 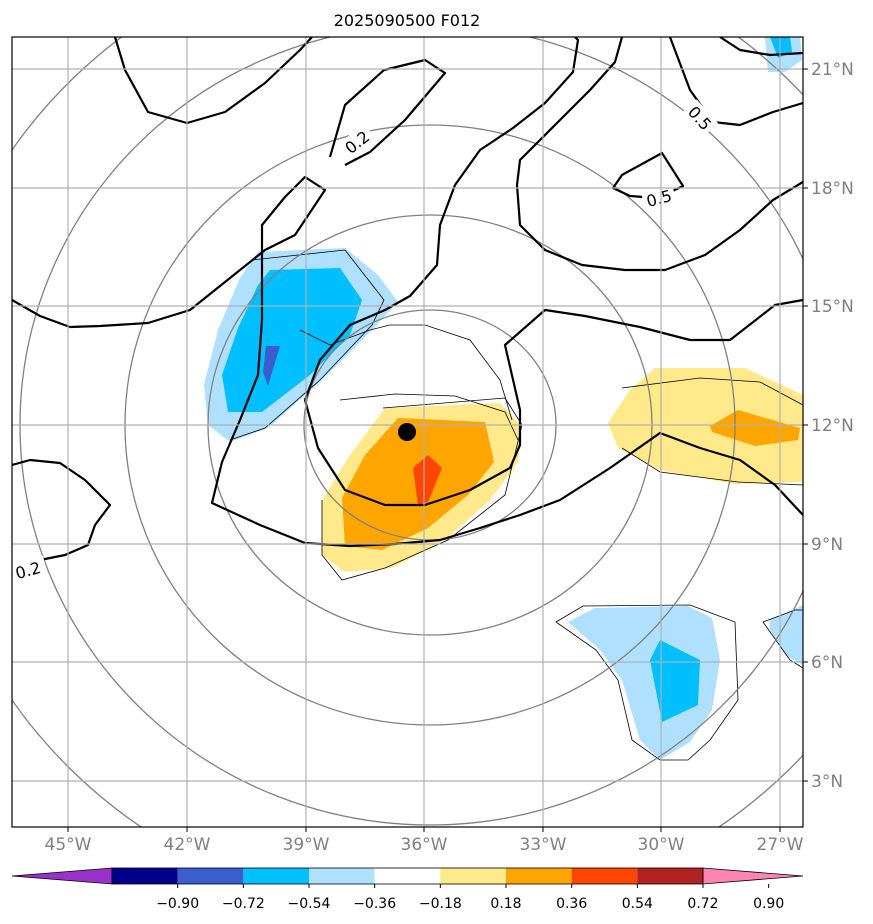 I want to click on colorbar-tick-label: 0.36, so click(x=571, y=904).